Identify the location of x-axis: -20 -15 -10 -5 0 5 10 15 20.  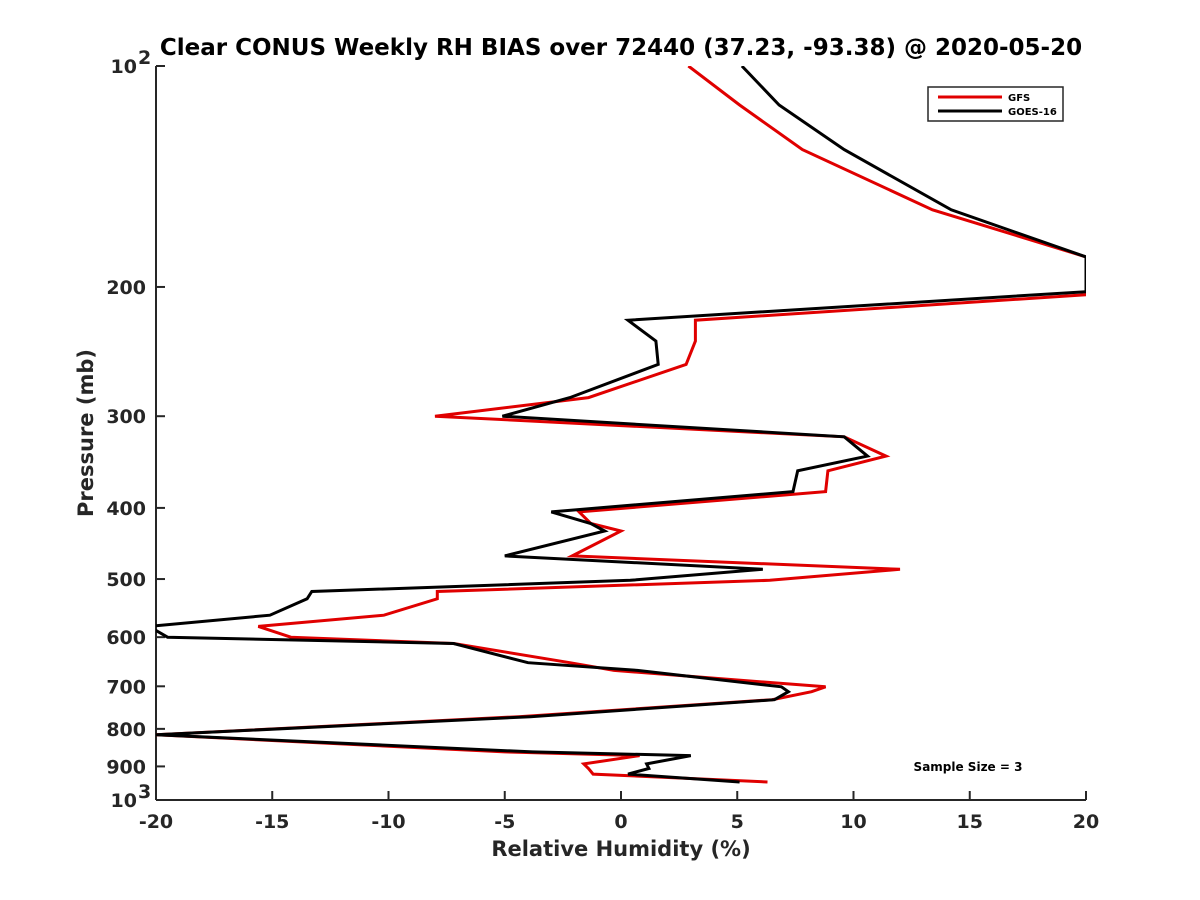
(619, 812).